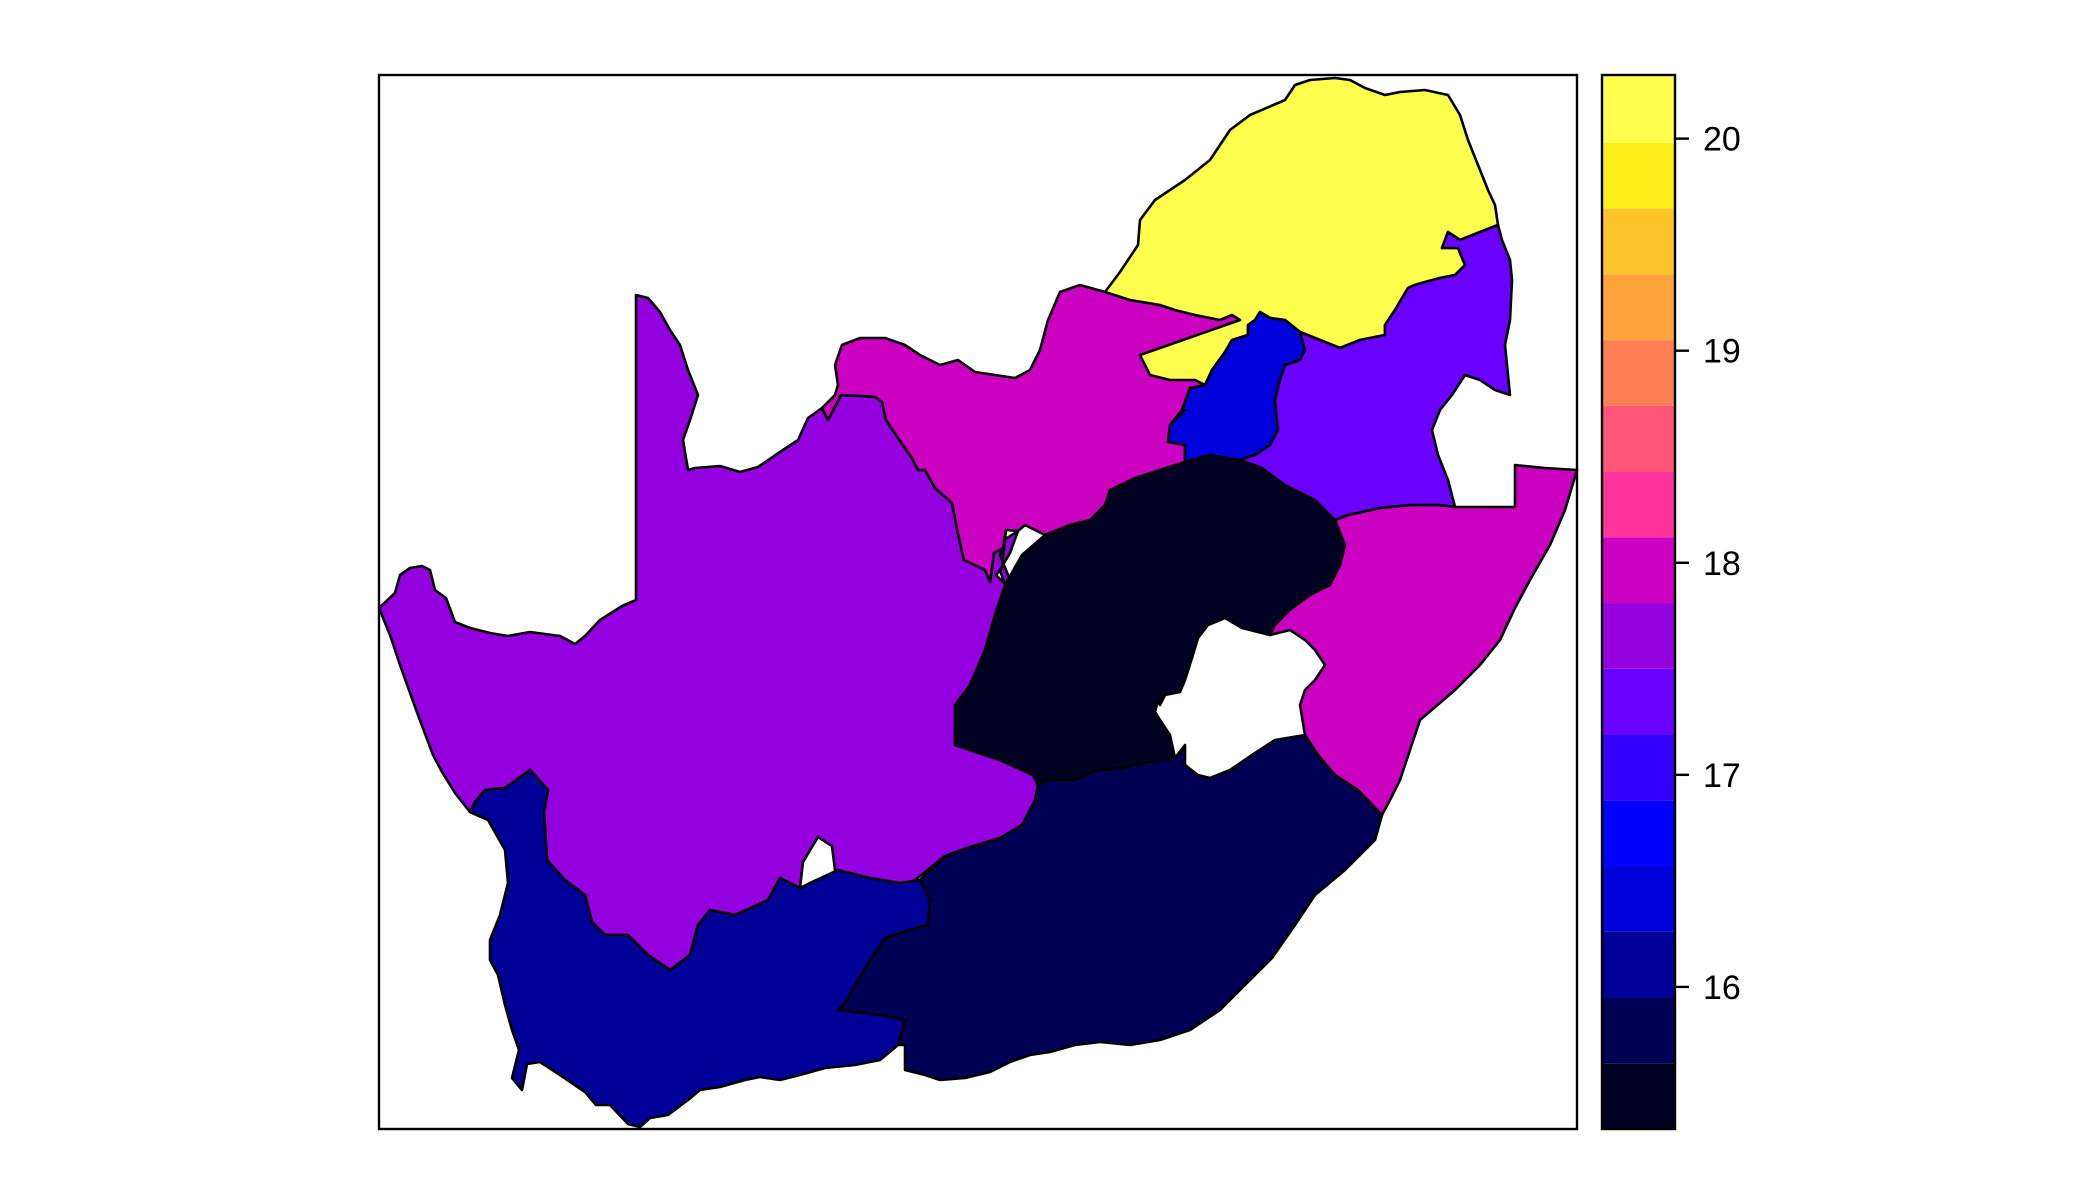 The height and width of the screenshot is (1200, 2100). I want to click on legend-frame, so click(1638, 602).